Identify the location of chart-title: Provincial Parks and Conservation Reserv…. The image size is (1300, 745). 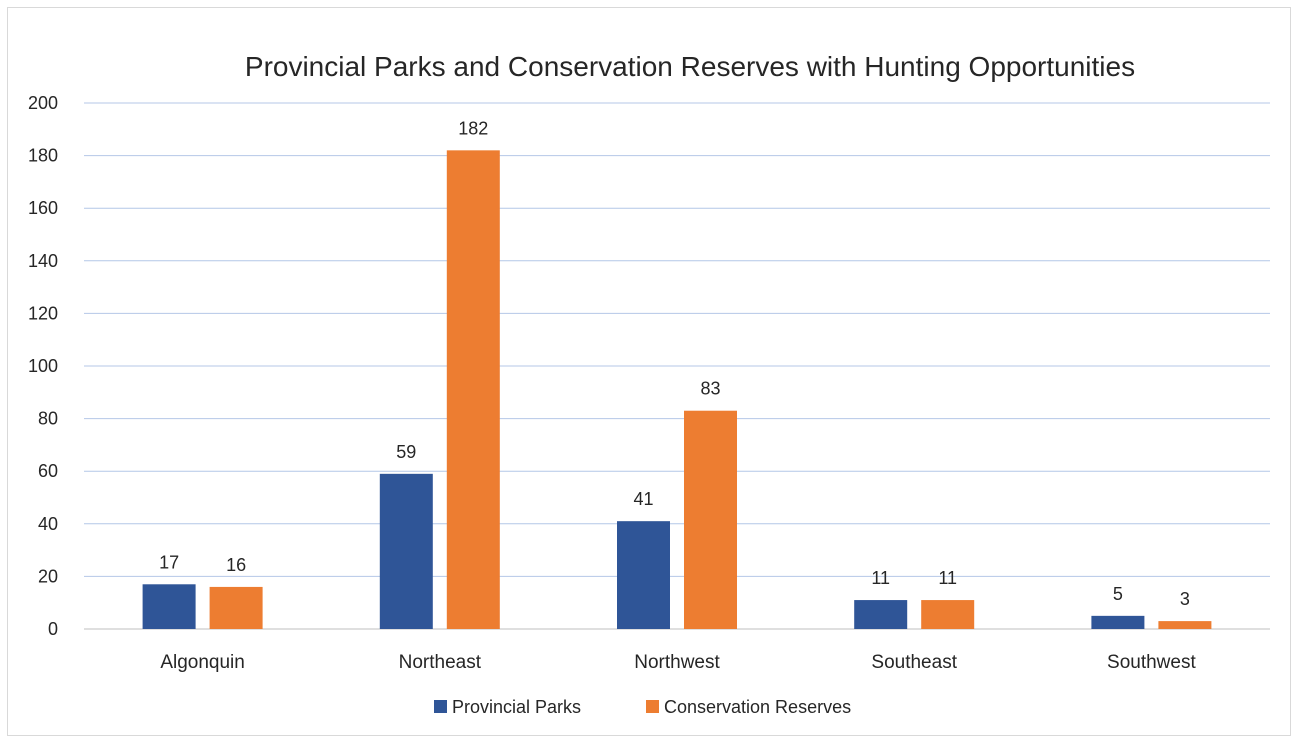
(690, 66).